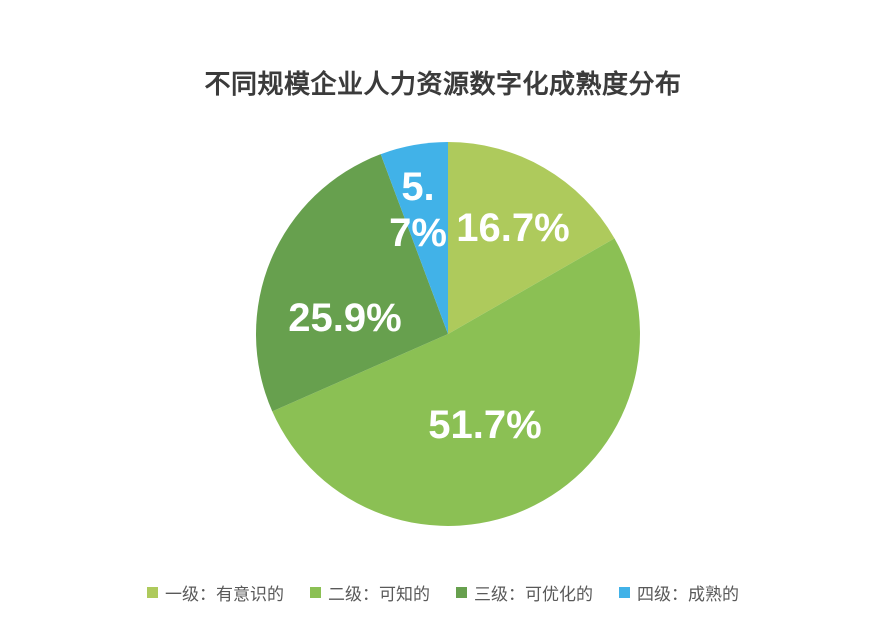  I want to click on slice-value-label-2: 51.7%, so click(485, 425).